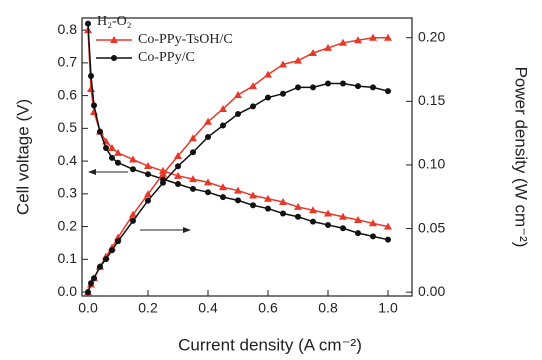  I want to click on y-tick-label: 0.6, so click(68, 94).